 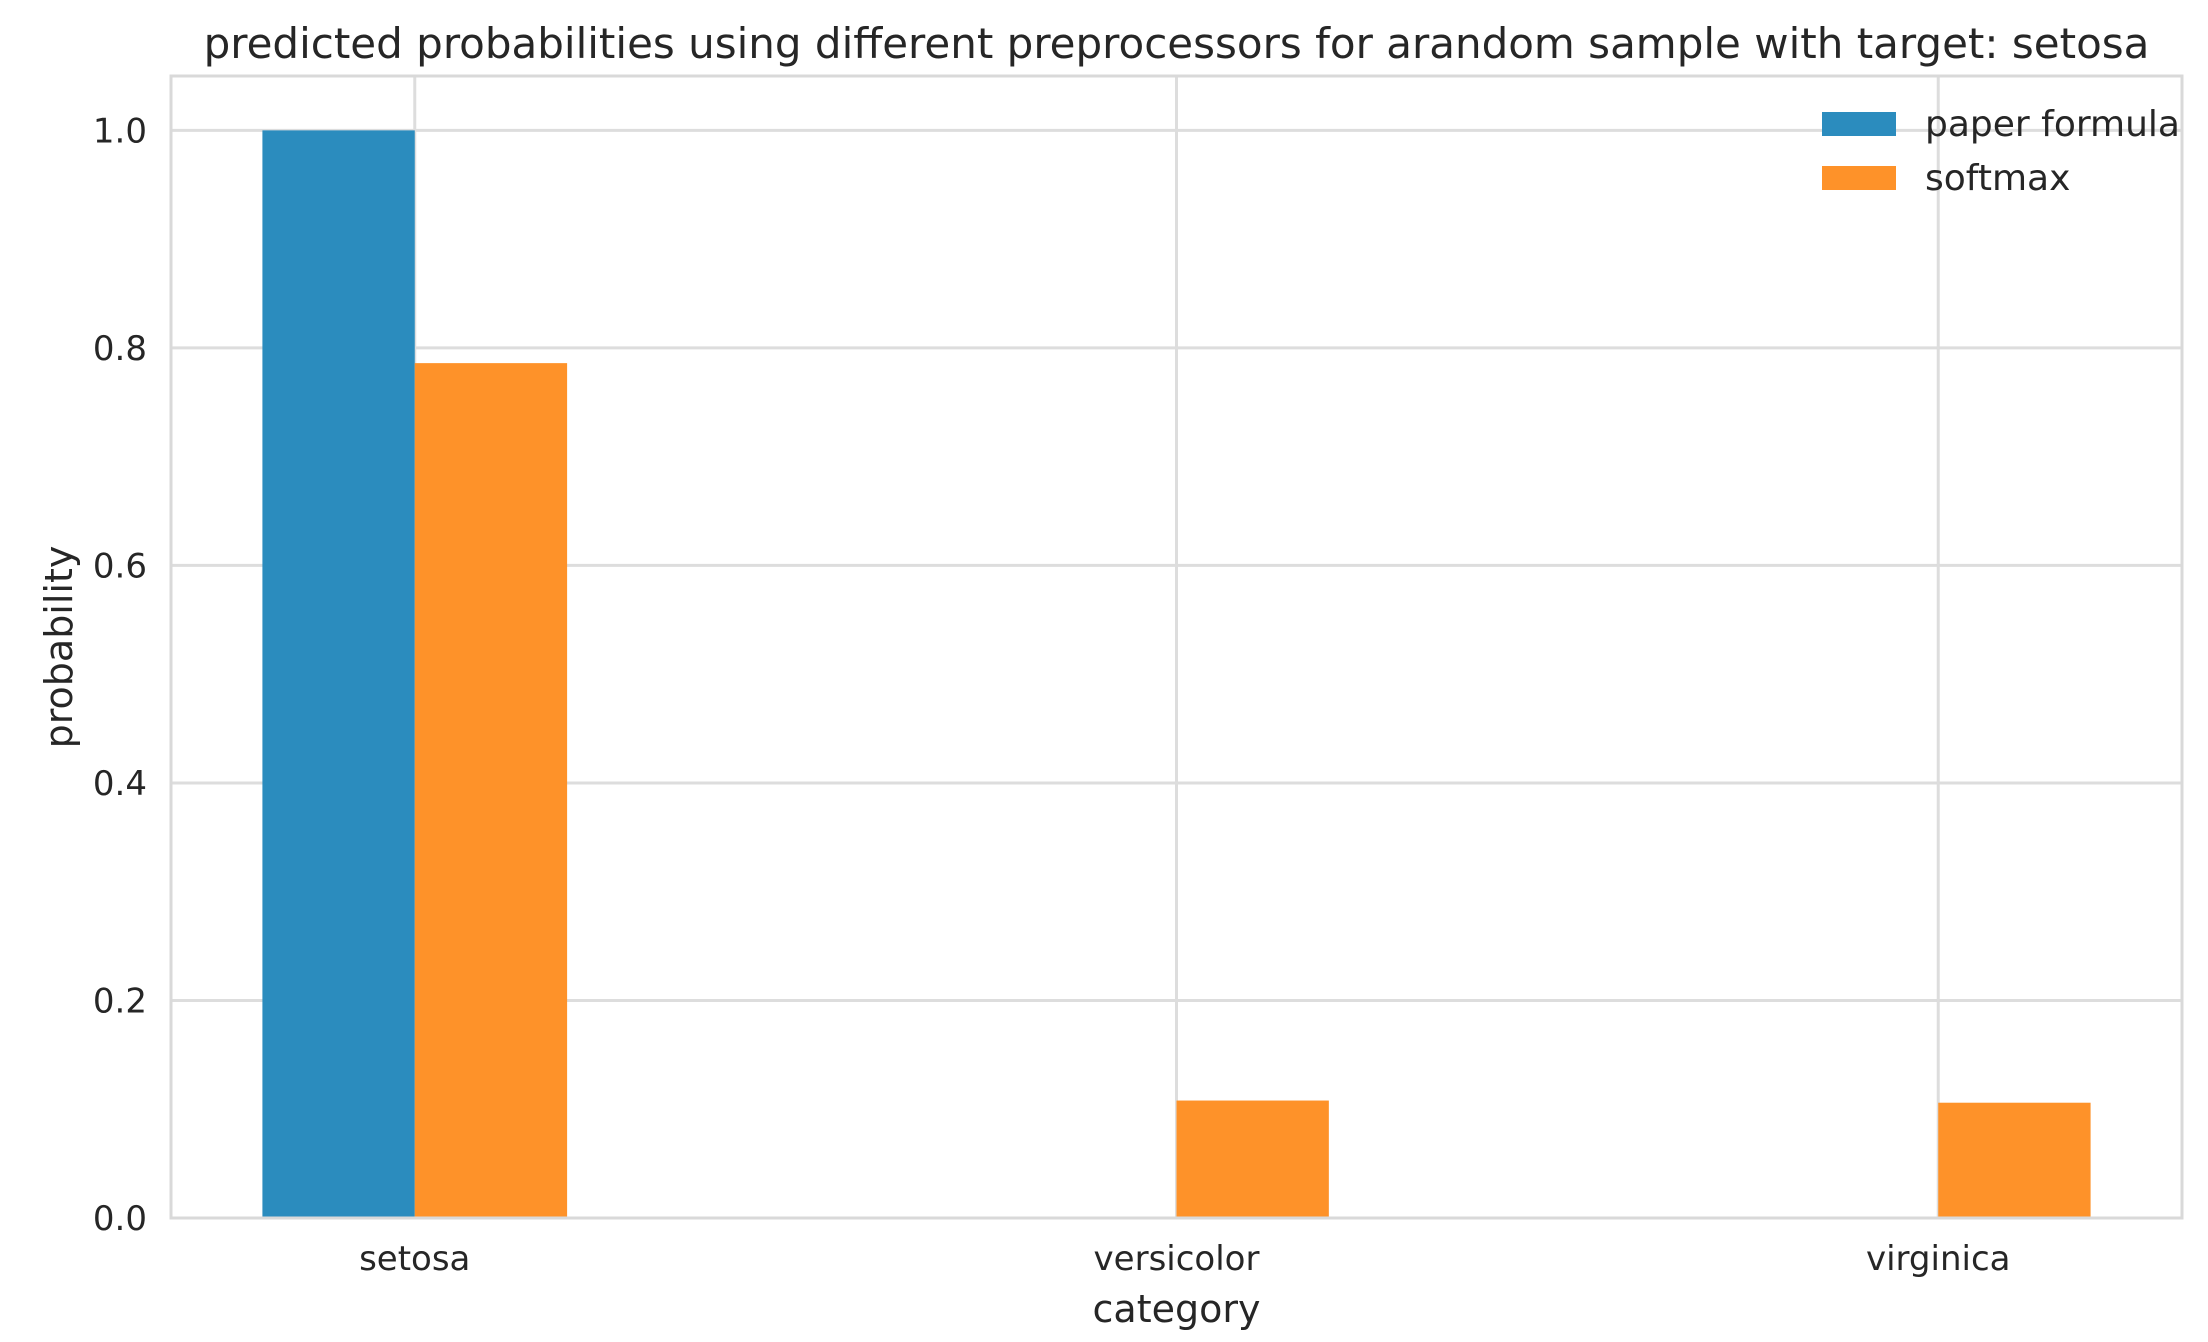 I want to click on x-tick-label: versicolor, so click(x=1177, y=1259).